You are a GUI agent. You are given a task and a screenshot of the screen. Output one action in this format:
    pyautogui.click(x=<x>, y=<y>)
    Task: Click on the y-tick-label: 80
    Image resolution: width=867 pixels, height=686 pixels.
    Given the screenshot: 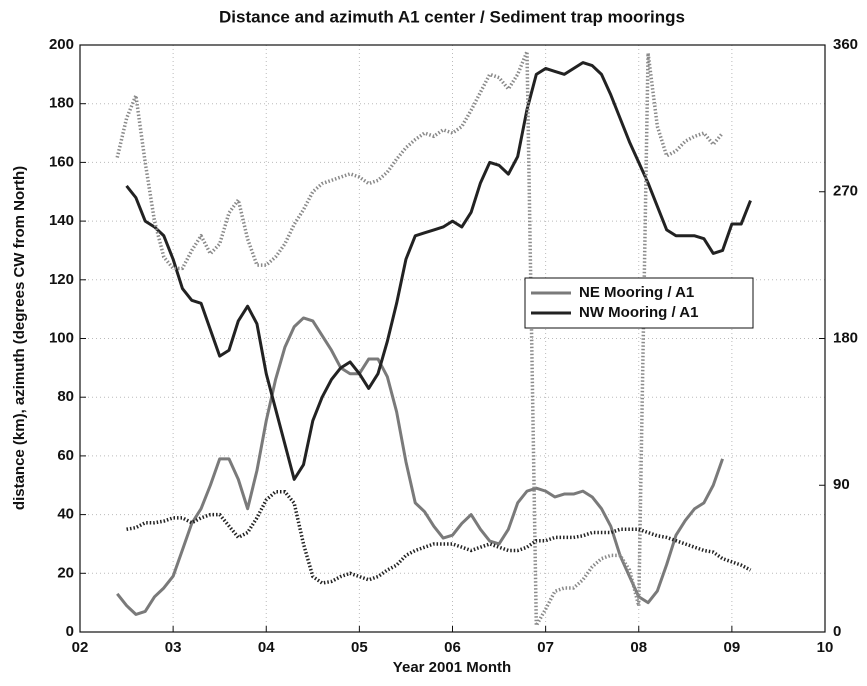 What is the action you would take?
    pyautogui.click(x=65, y=396)
    